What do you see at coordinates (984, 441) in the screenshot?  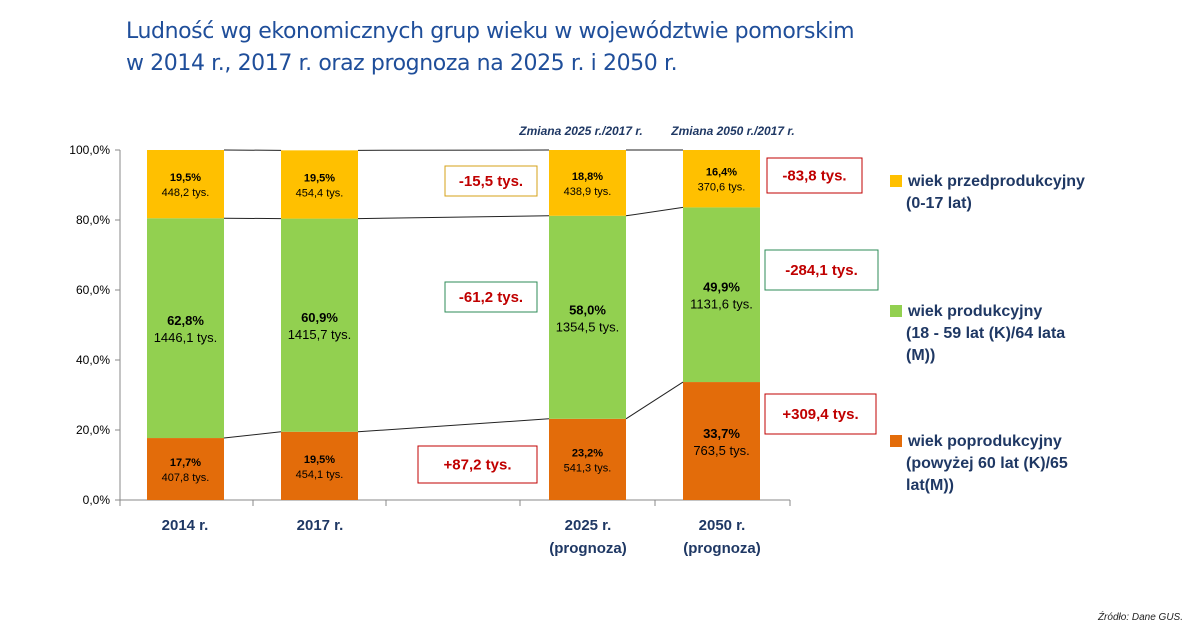 I see `legend-label: wiek poprodukcyjny` at bounding box center [984, 441].